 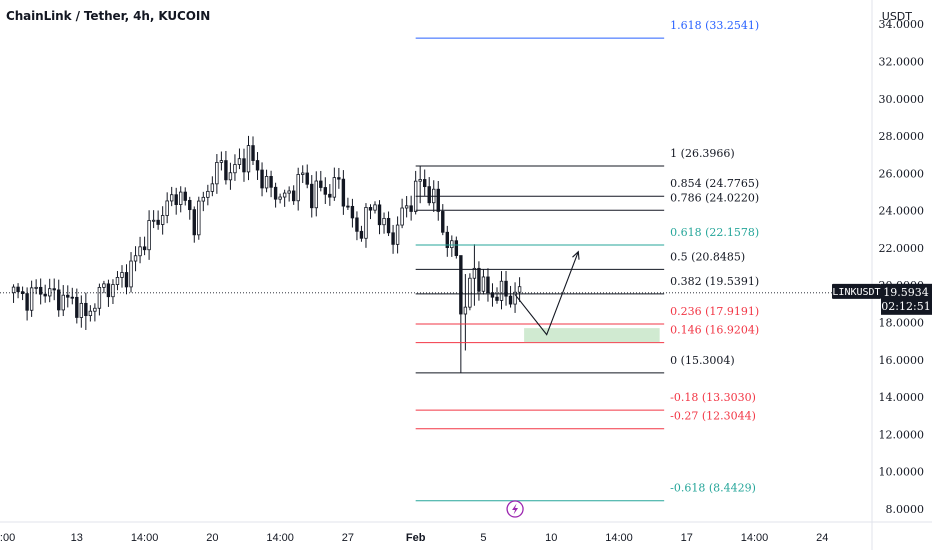 I want to click on projection-arrow, so click(x=547, y=293).